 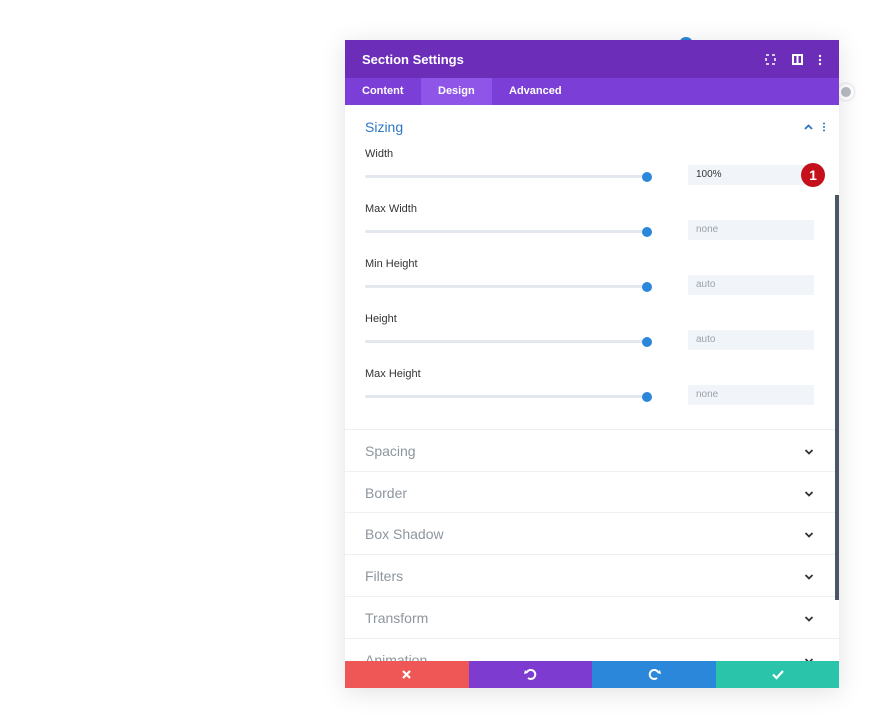 I want to click on close-icon, so click(x=846, y=92).